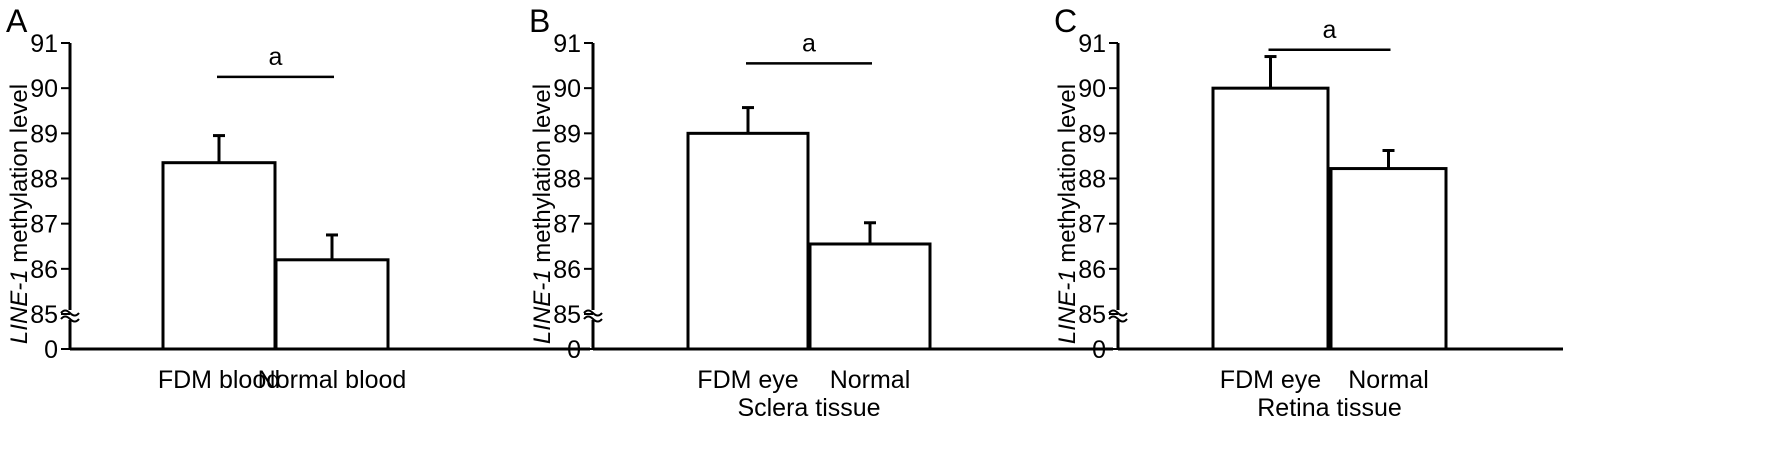 The height and width of the screenshot is (473, 1772). I want to click on x-axis-title: Sclera tissue, so click(808, 408).